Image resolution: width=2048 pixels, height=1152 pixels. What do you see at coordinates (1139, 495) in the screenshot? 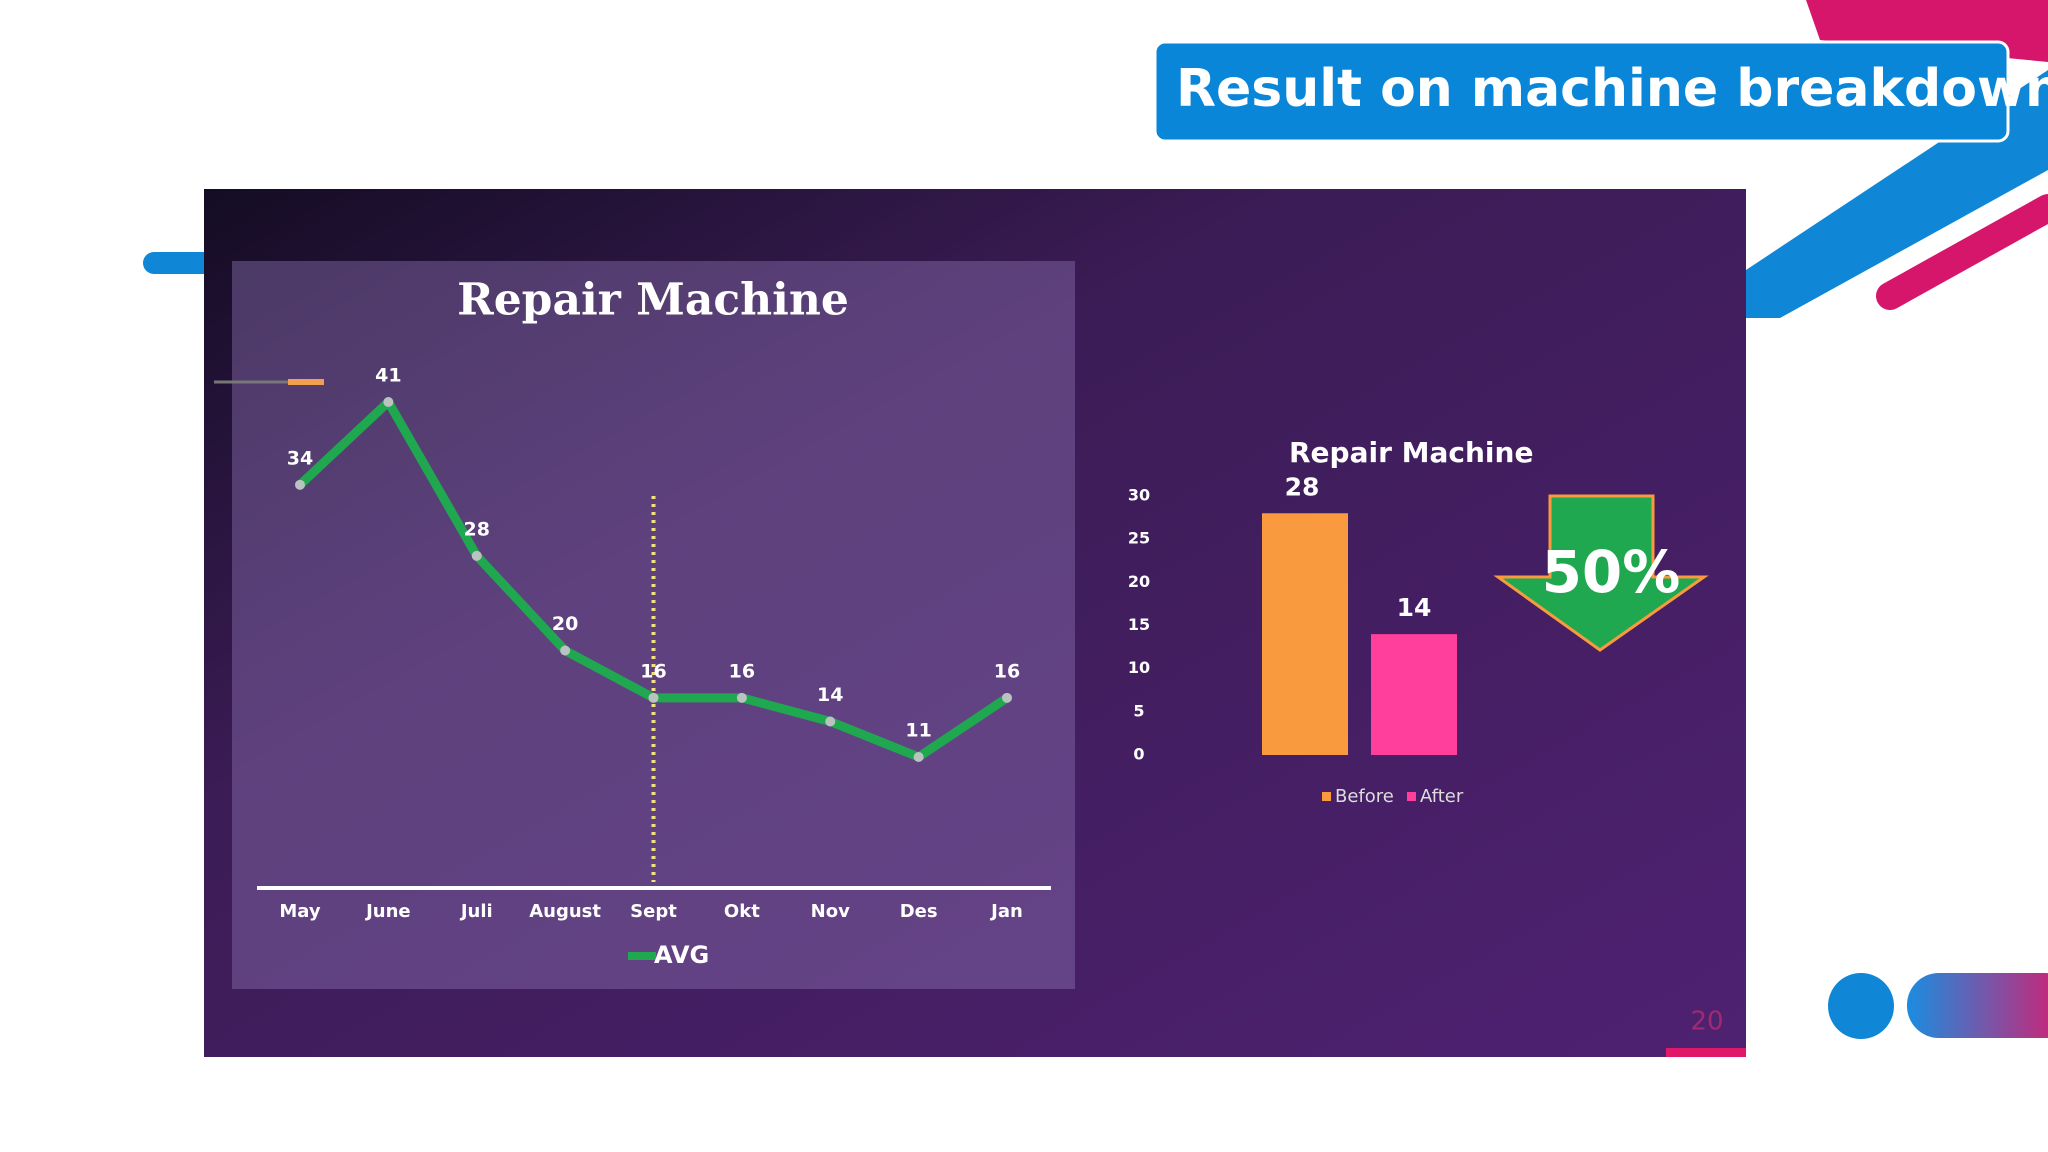
I see `y-tick-label: 30` at bounding box center [1139, 495].